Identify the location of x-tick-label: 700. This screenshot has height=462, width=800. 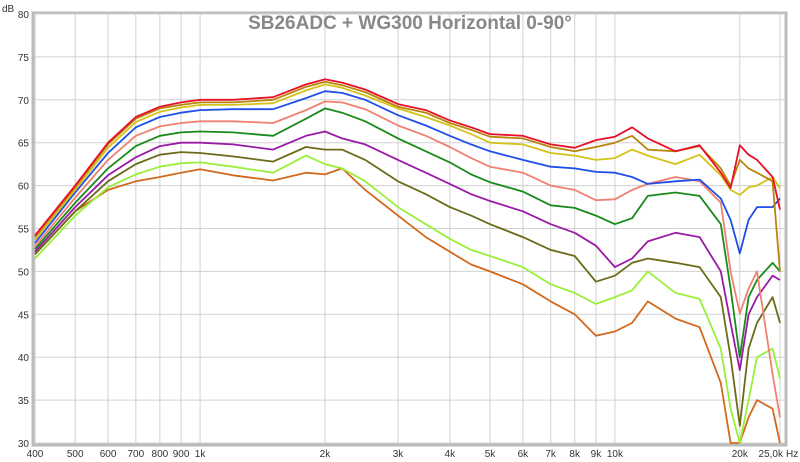
(135, 454).